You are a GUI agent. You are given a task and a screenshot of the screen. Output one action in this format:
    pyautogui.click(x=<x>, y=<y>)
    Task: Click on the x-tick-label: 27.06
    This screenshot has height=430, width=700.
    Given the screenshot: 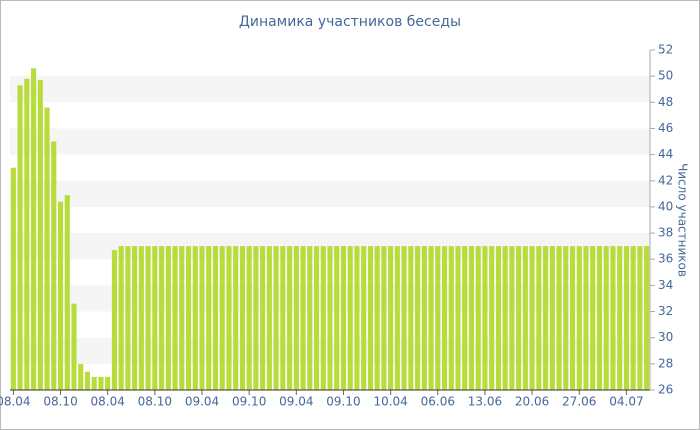 What is the action you would take?
    pyautogui.click(x=579, y=402)
    